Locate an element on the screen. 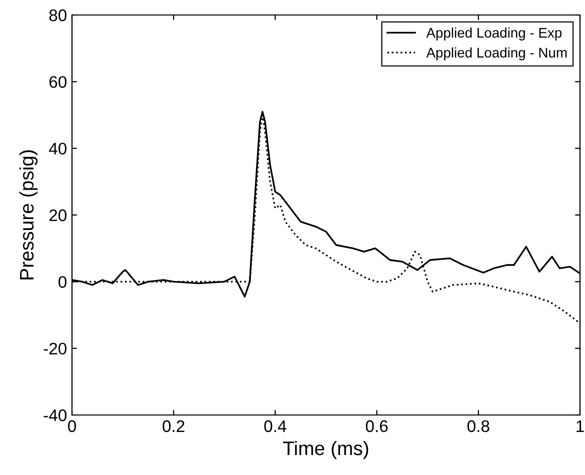  legend-label: Applied Loading - Num is located at coordinates (496, 53).